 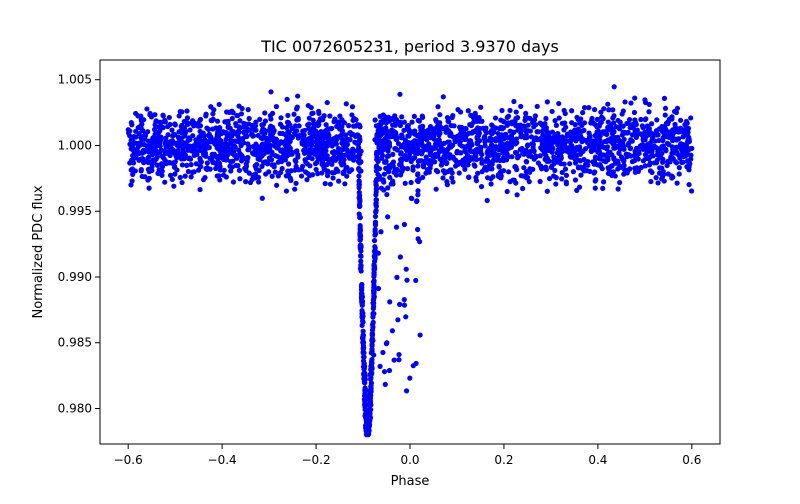 I want to click on x-tick-label: 0.4, so click(x=597, y=460).